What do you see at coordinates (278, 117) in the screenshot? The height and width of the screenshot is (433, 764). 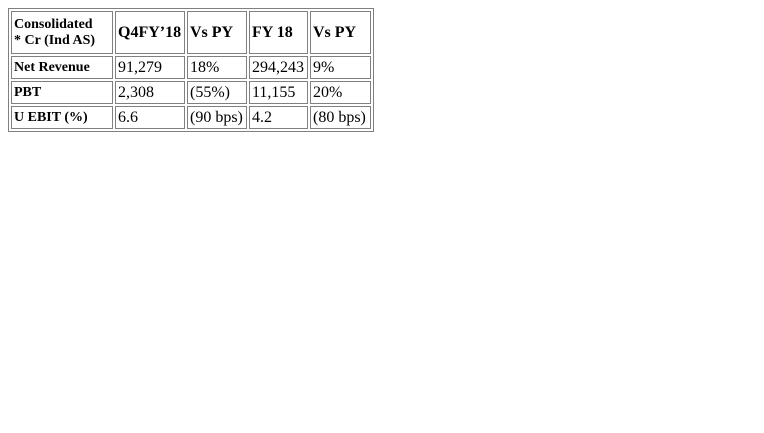 I see `cell-value: 4.2` at bounding box center [278, 117].